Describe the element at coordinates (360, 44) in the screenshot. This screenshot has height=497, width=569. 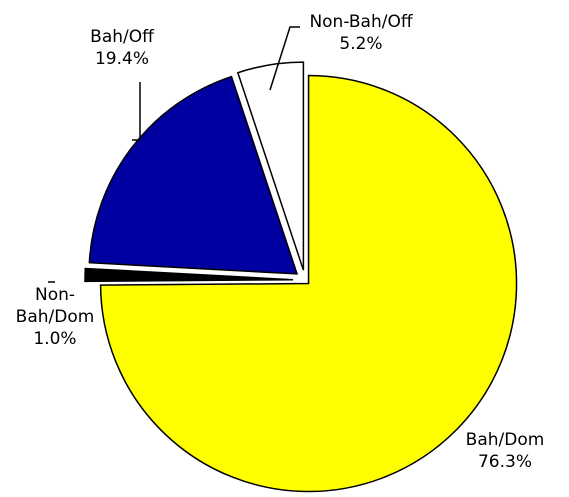
I see `value-label: 5.2%` at that location.